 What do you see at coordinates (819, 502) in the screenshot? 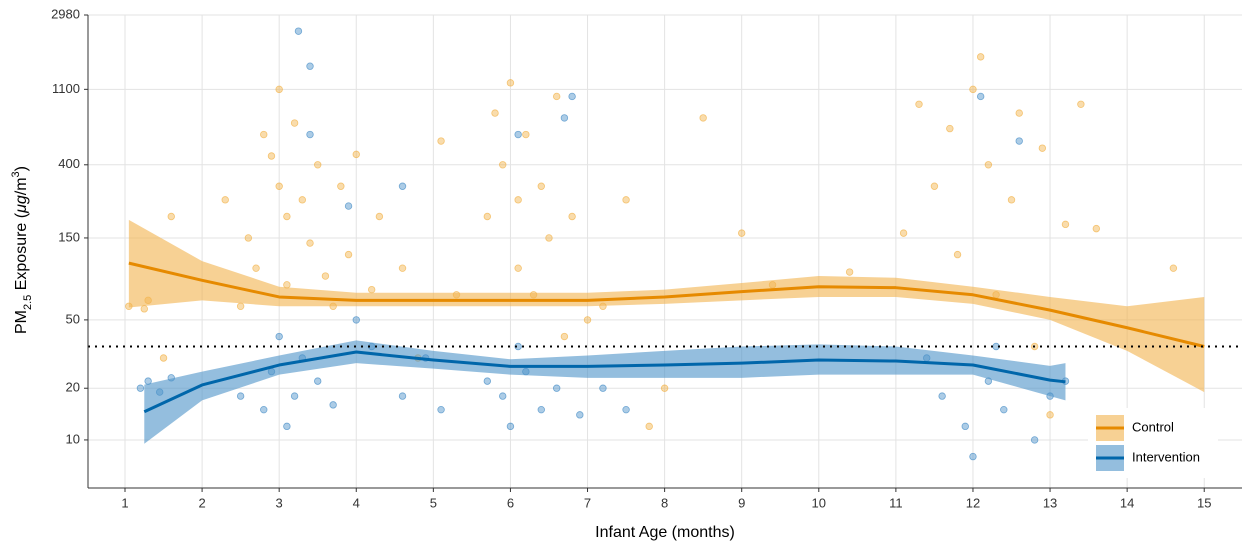
I see `x-tick-label: 10` at bounding box center [819, 502].